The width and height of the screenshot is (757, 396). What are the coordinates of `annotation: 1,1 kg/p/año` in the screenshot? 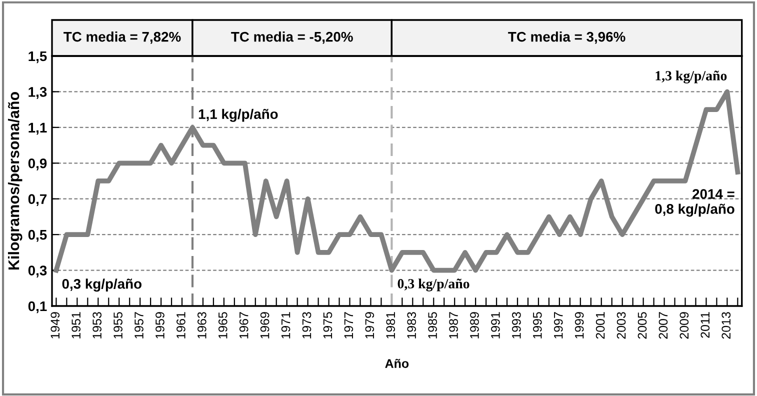 It's located at (238, 115).